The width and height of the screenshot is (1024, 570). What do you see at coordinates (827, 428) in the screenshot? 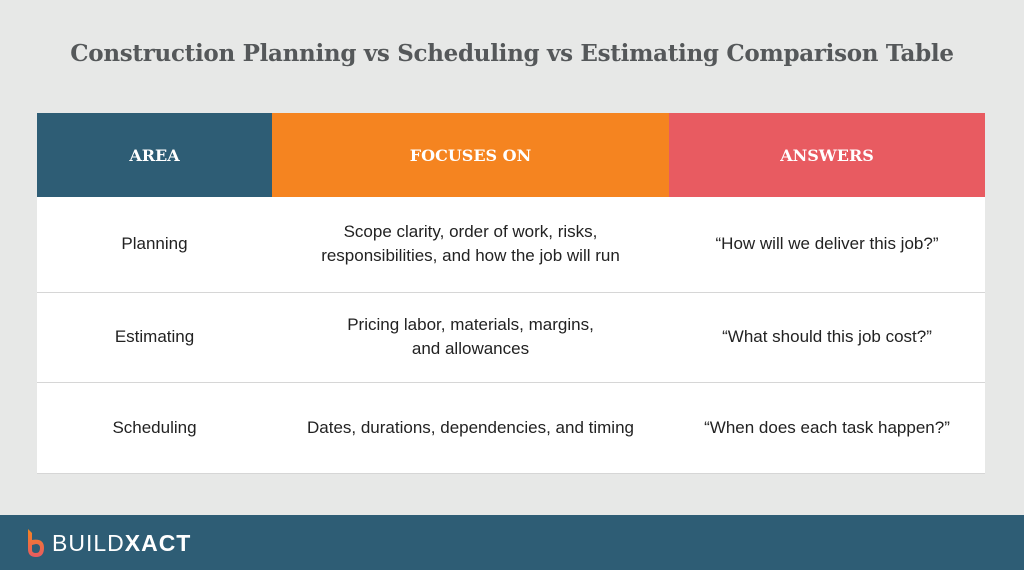
I see `cell-answer: “When does each task happen?”` at bounding box center [827, 428].